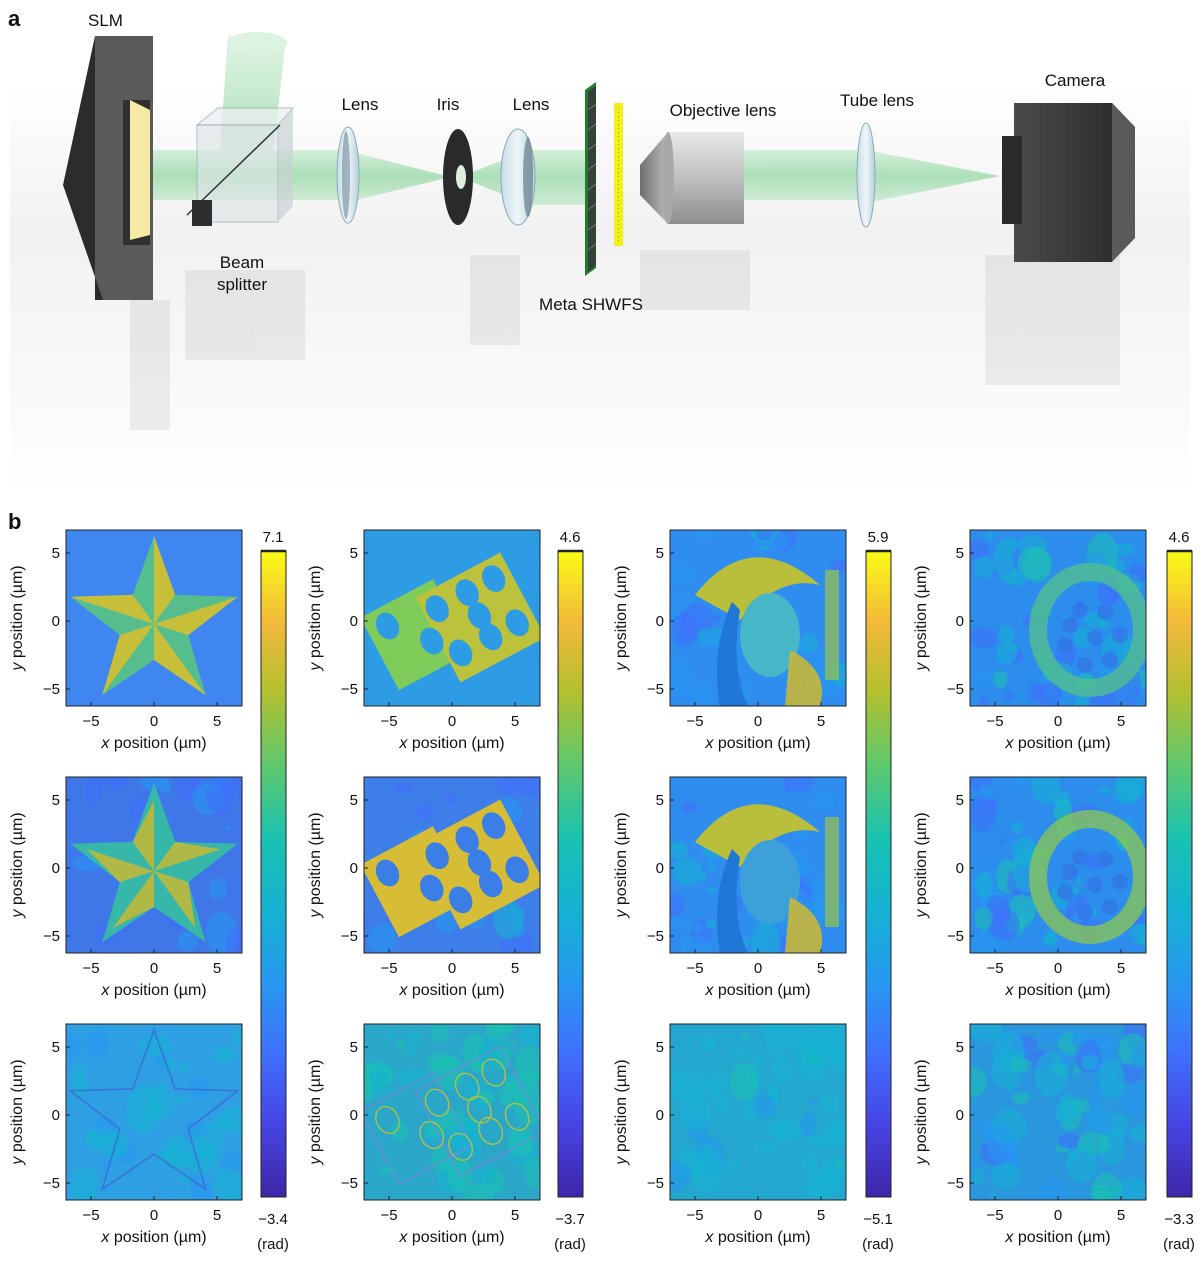 This screenshot has width=1200, height=1261. I want to click on phase-map-dice-row-2: −5 0 550−5x position (µm)y position (µm), so click(424, 887).